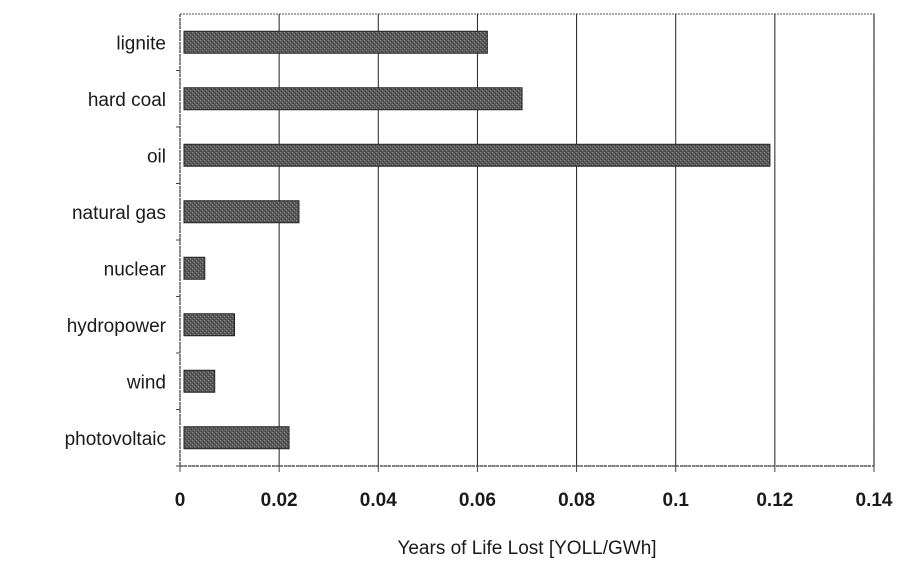 This screenshot has height=562, width=900. What do you see at coordinates (180, 500) in the screenshot?
I see `x-tick-label-0: 0` at bounding box center [180, 500].